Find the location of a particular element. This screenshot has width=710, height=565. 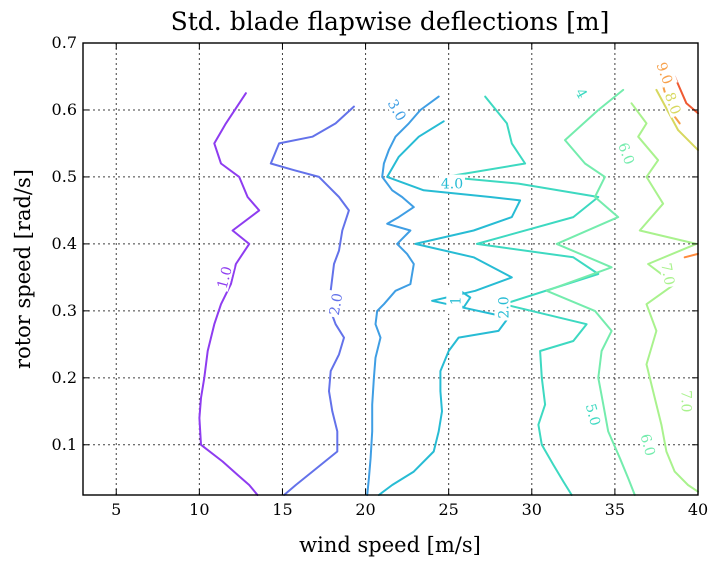

x-tick-label: 40 is located at coordinates (698, 509).